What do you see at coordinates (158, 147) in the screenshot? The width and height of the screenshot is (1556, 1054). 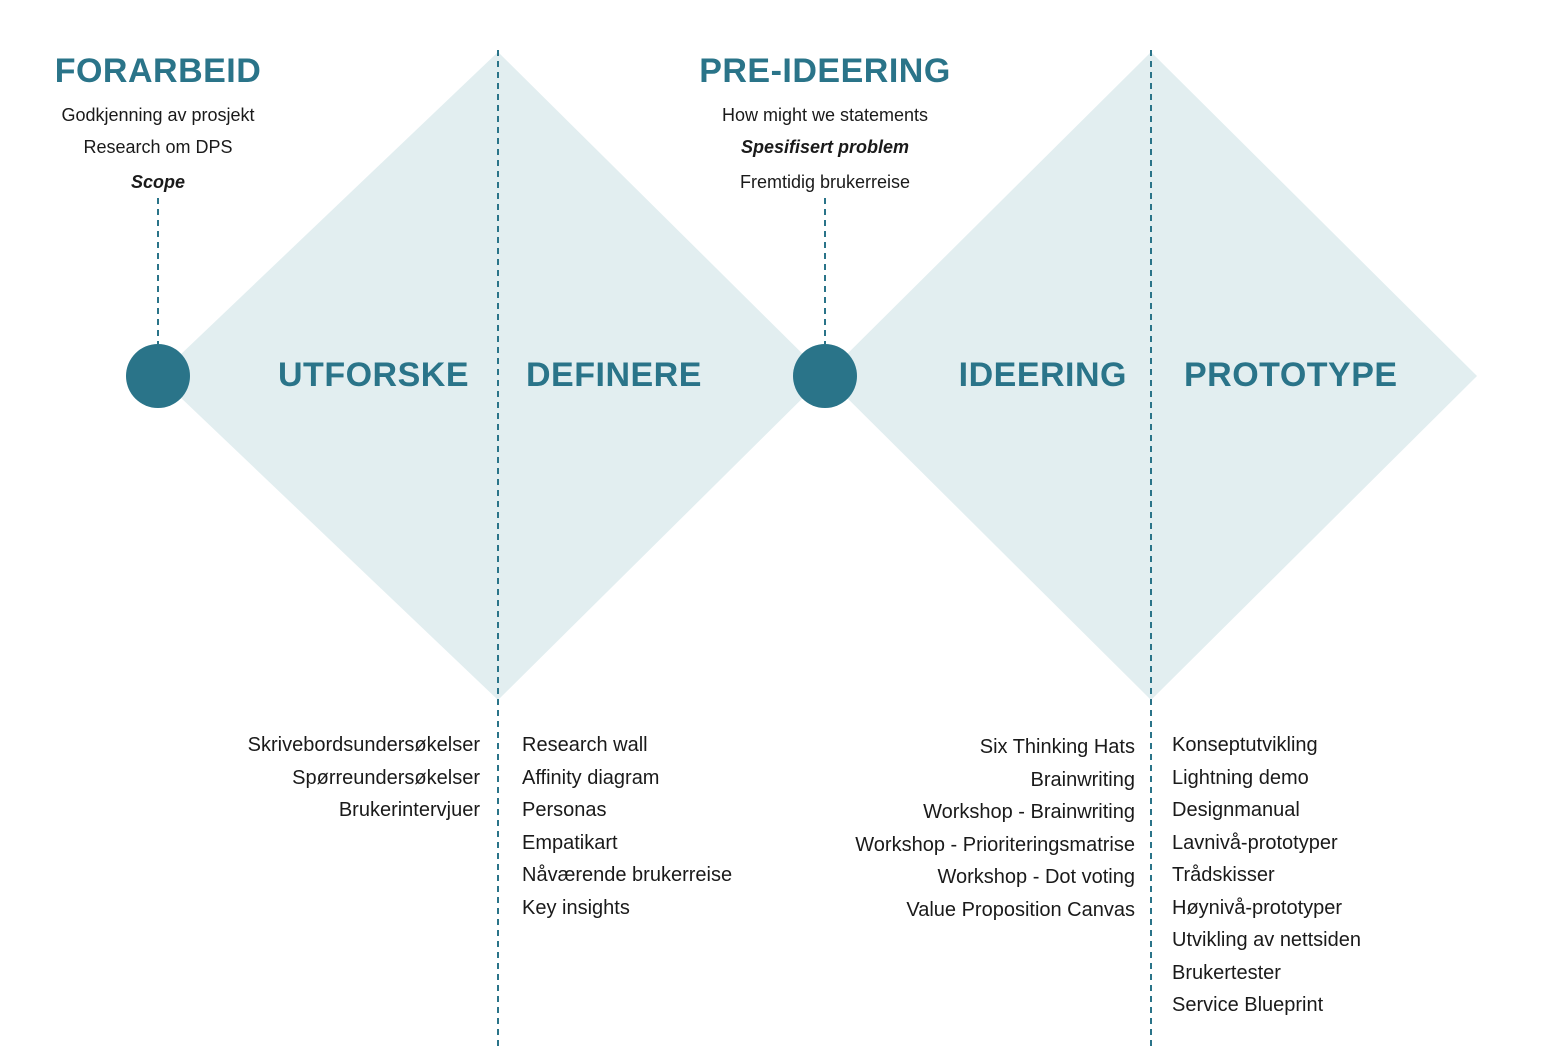 I see `forarbeid-item: Research om DPS` at bounding box center [158, 147].